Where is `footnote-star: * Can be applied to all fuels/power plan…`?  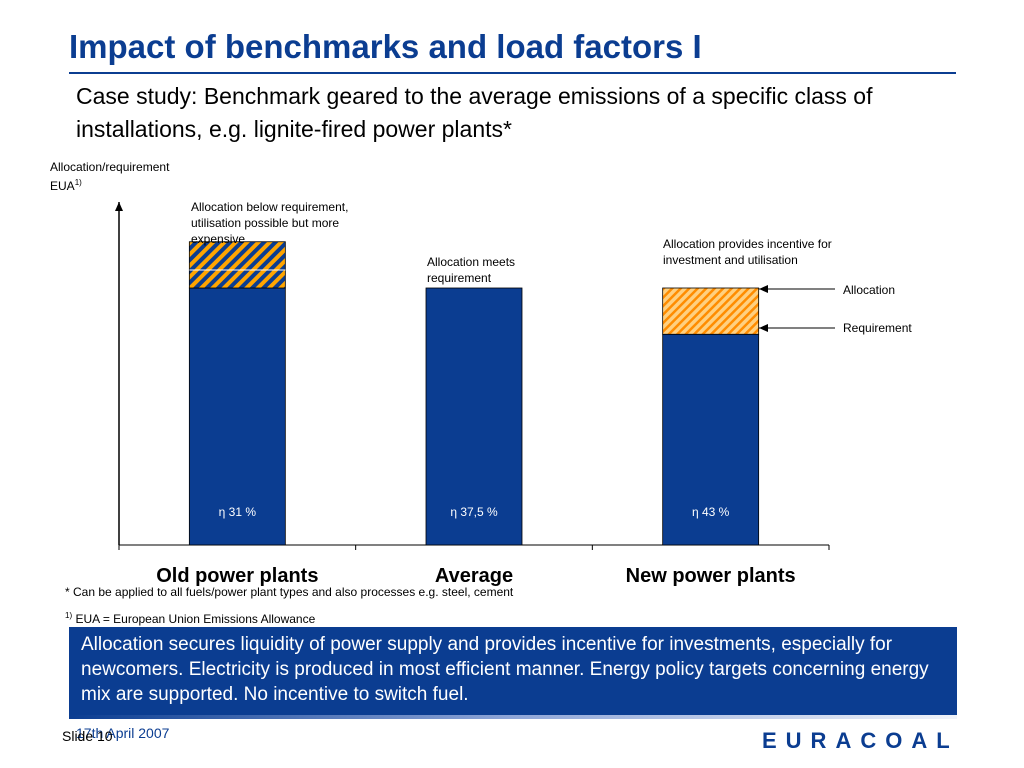
footnote-star: * Can be applied to all fuels/power plan… is located at coordinates (289, 592).